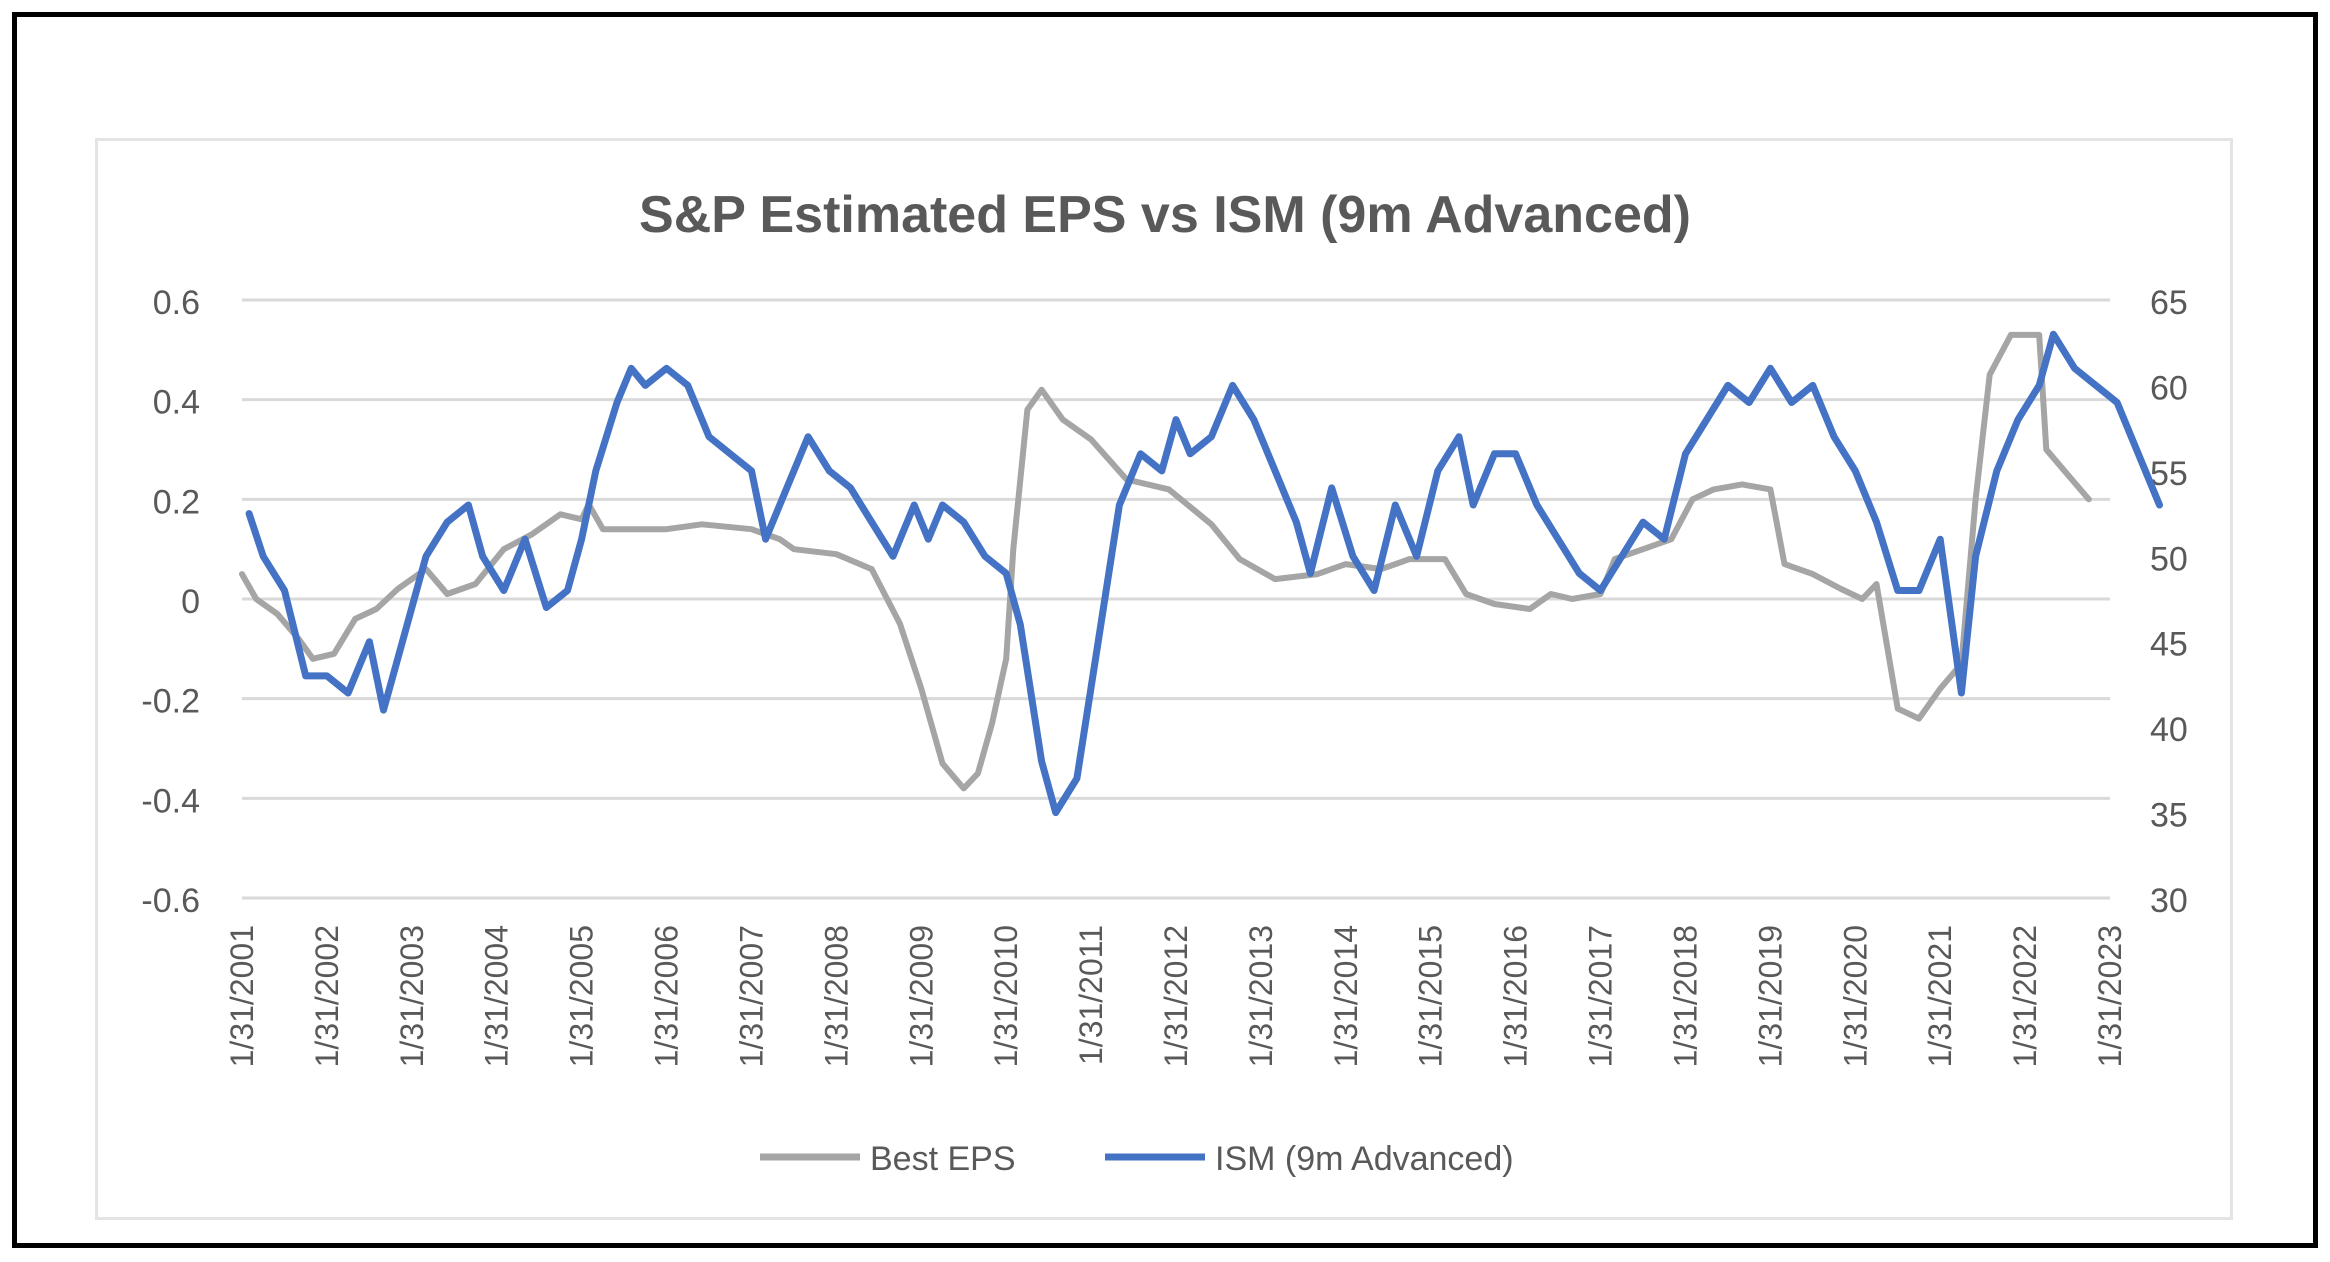 This screenshot has height=1262, width=2330. Describe the element at coordinates (2169, 901) in the screenshot. I see `right-tick-label: 30` at that location.